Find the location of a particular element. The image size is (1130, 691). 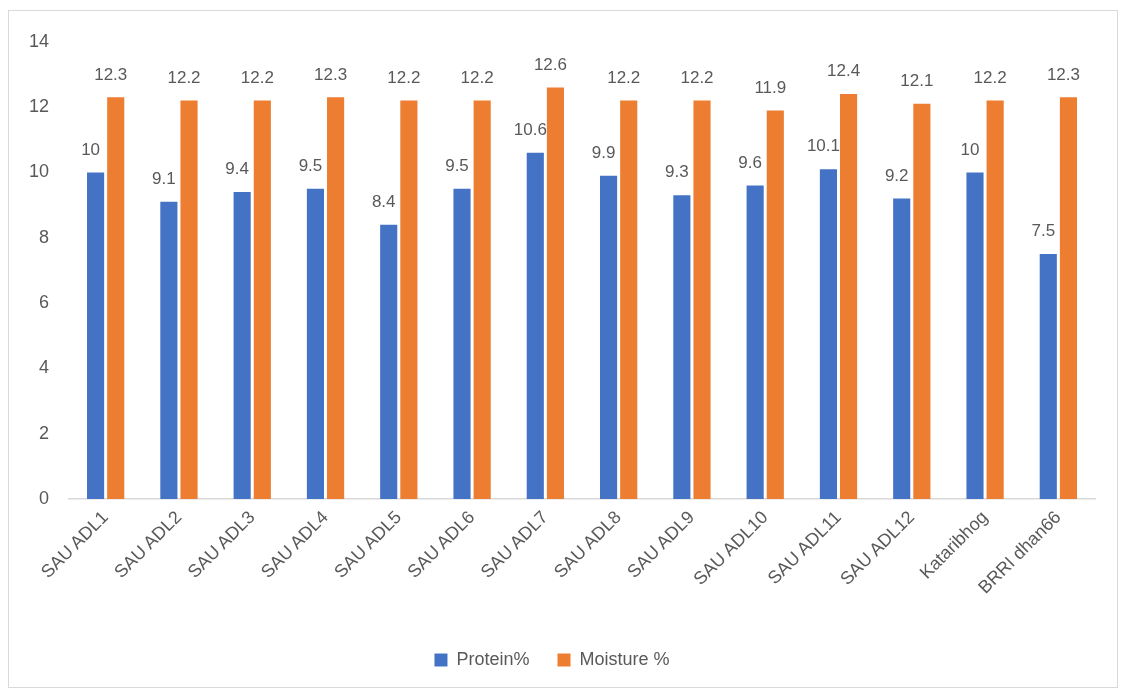

data-label: 11.9 is located at coordinates (770, 87).